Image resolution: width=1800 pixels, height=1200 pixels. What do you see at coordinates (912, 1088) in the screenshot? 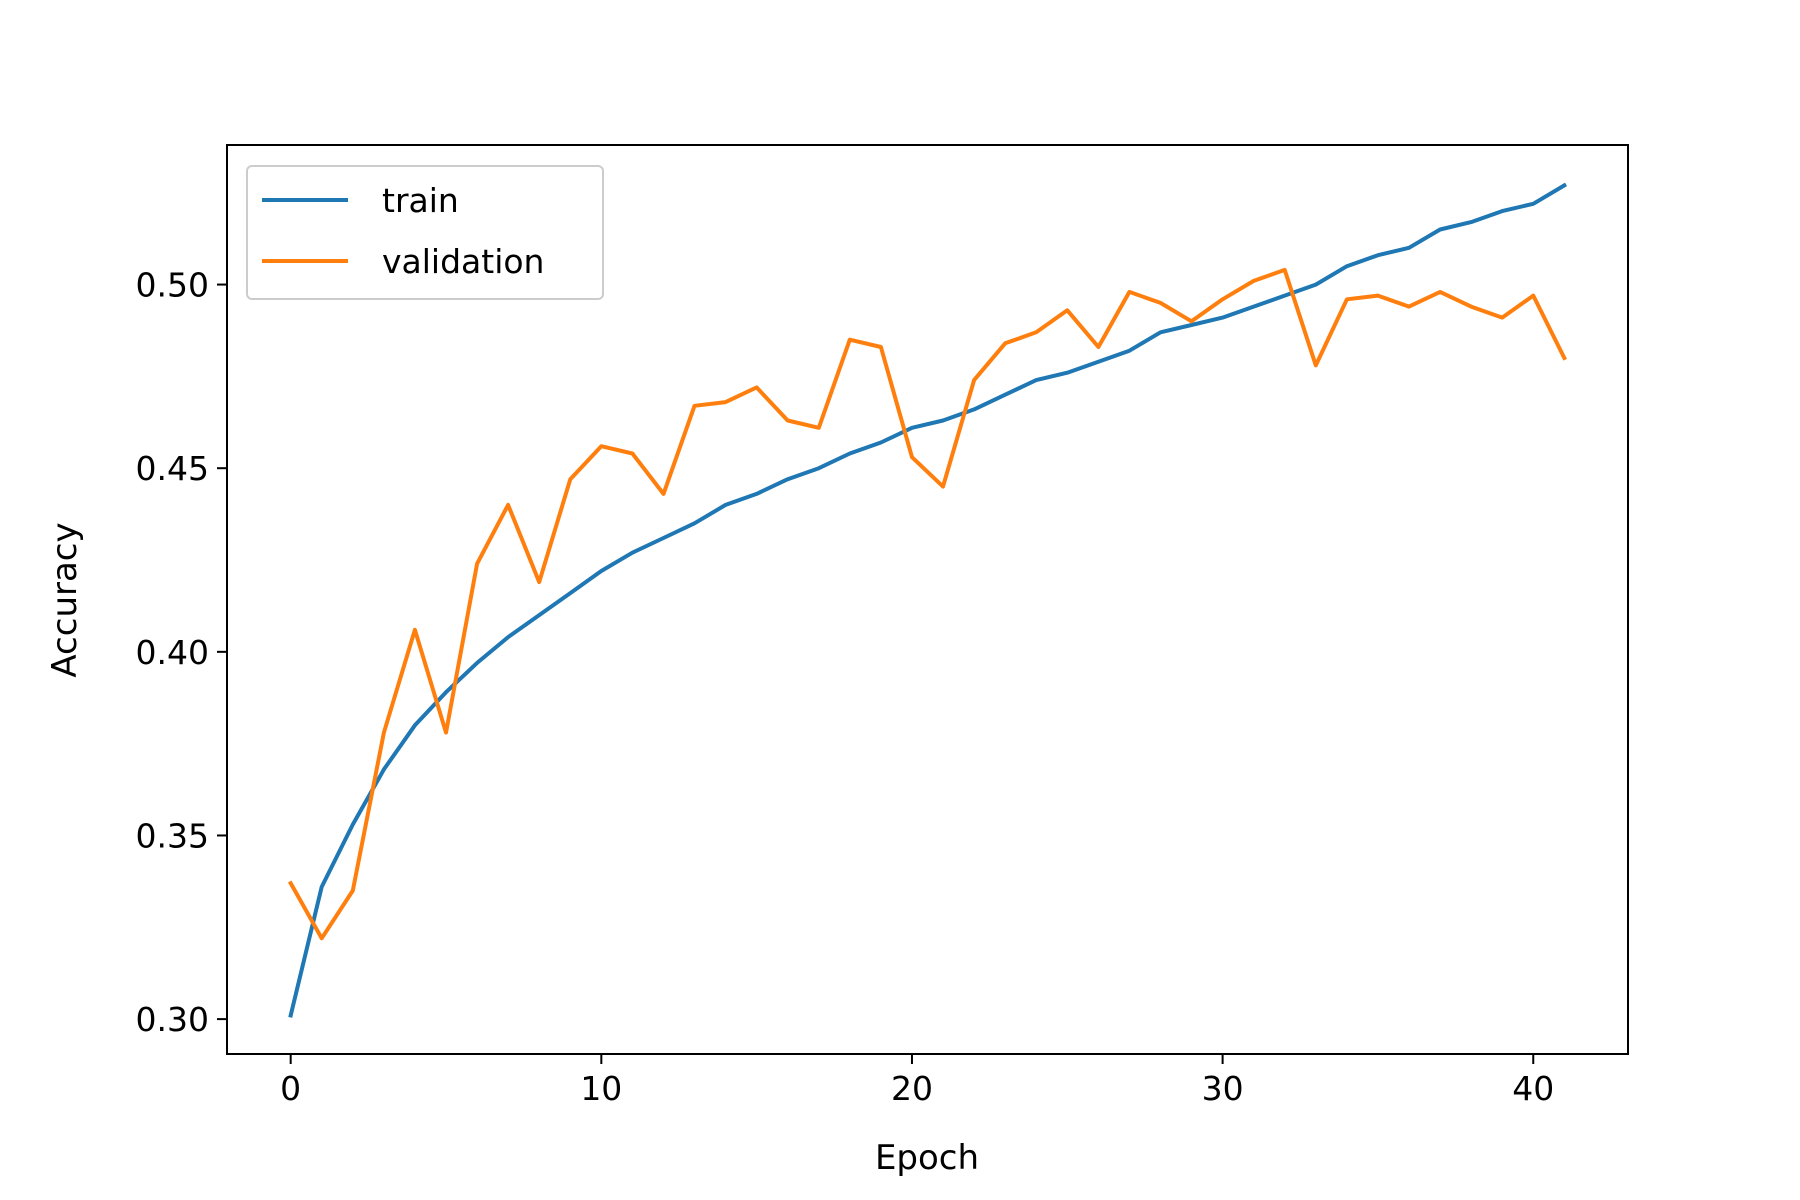
I see `x-tick-label: 20` at bounding box center [912, 1088].